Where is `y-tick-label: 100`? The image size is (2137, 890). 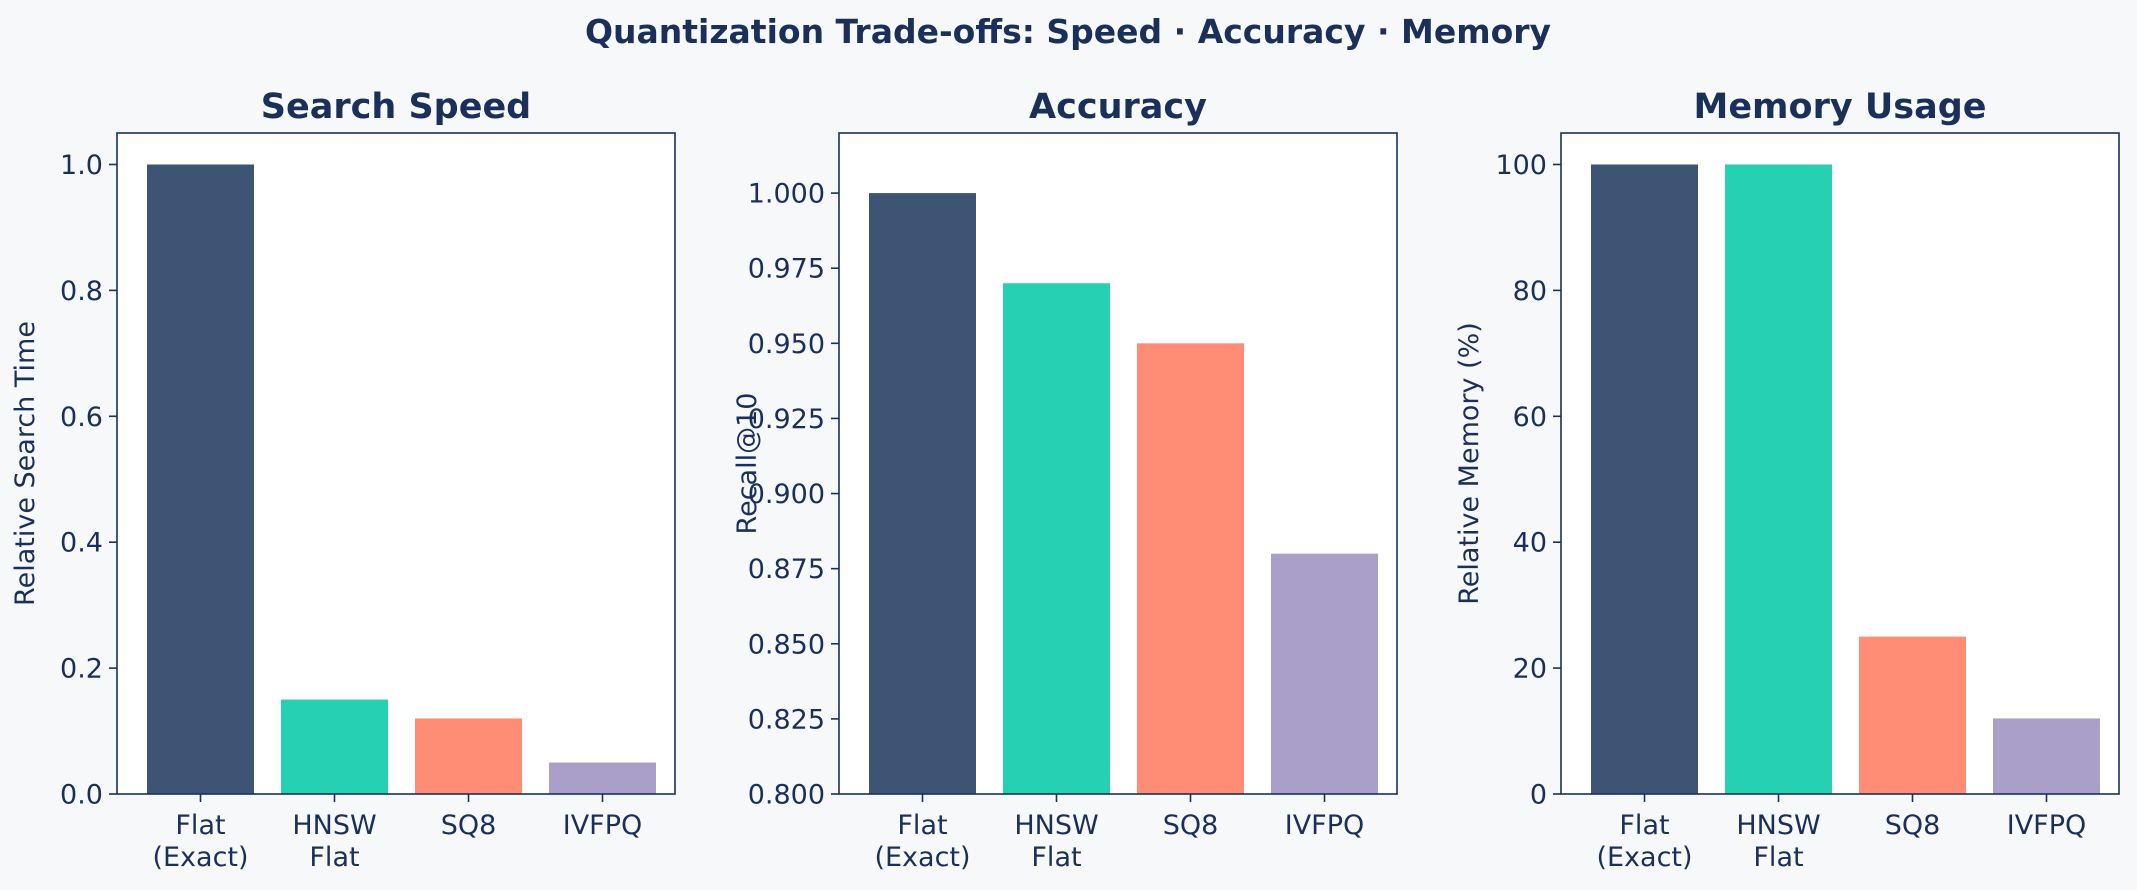 y-tick-label: 100 is located at coordinates (1521, 165).